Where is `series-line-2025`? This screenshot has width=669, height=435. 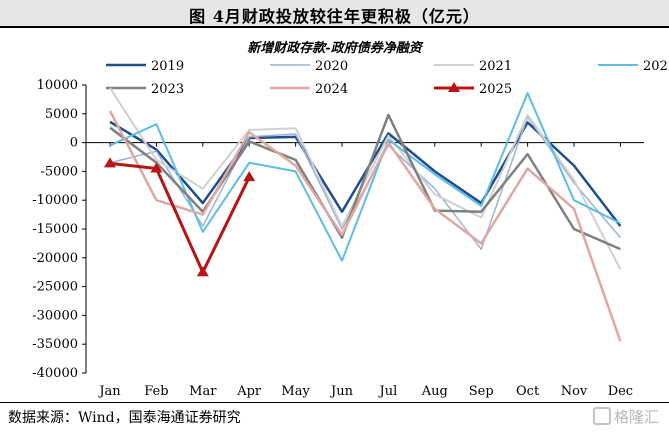
series-line-2025 is located at coordinates (180, 217).